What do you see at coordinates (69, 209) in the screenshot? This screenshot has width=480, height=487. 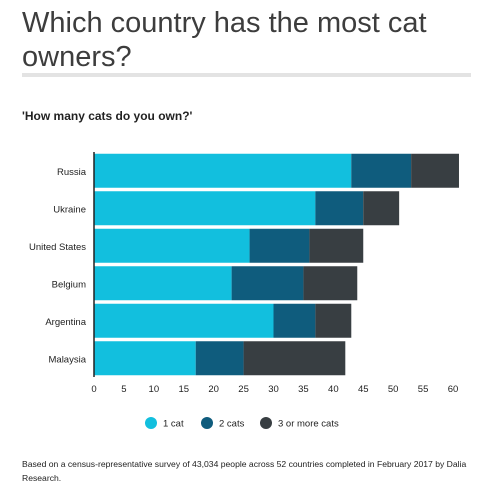 I see `category-label: Ukraine` at bounding box center [69, 209].